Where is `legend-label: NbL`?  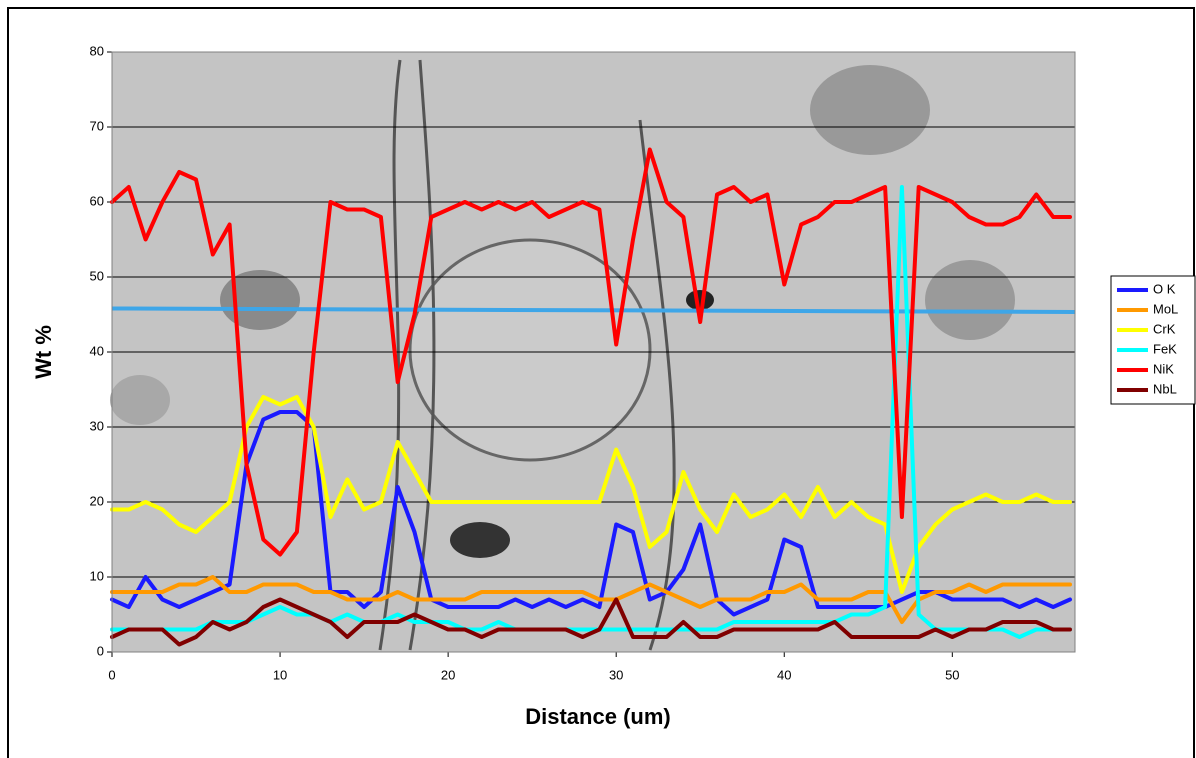 legend-label: NbL is located at coordinates (1165, 388).